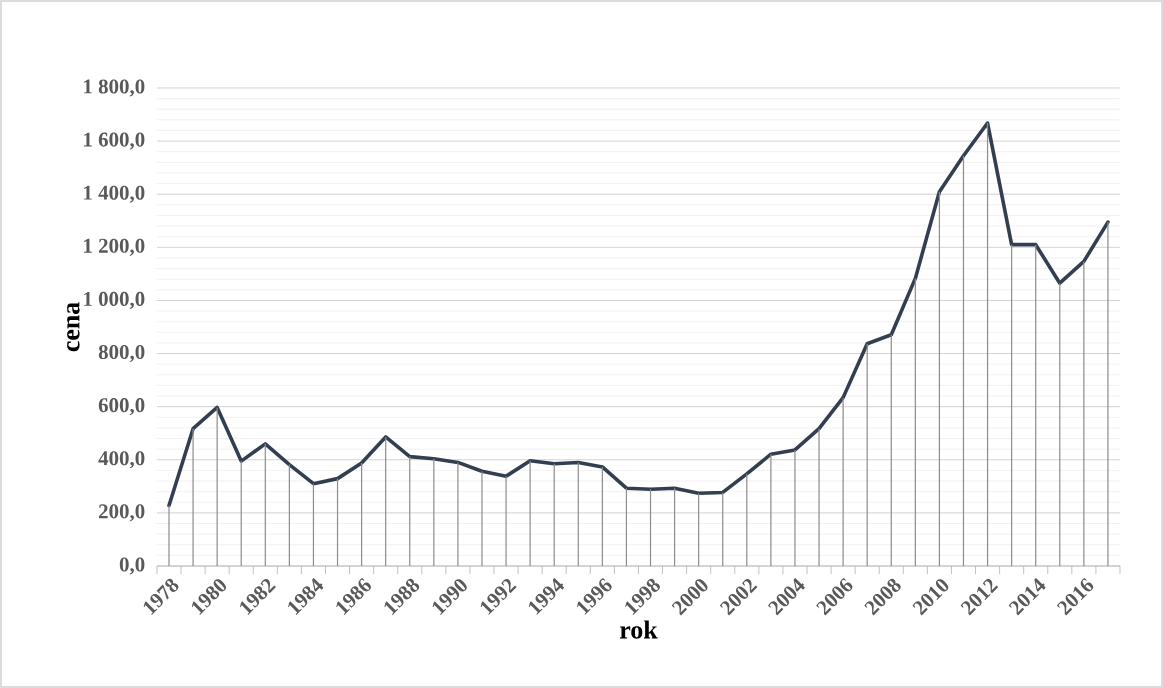 This screenshot has height=688, width=1163. Describe the element at coordinates (114, 141) in the screenshot. I see `y-tick-label: 1 600,0` at that location.